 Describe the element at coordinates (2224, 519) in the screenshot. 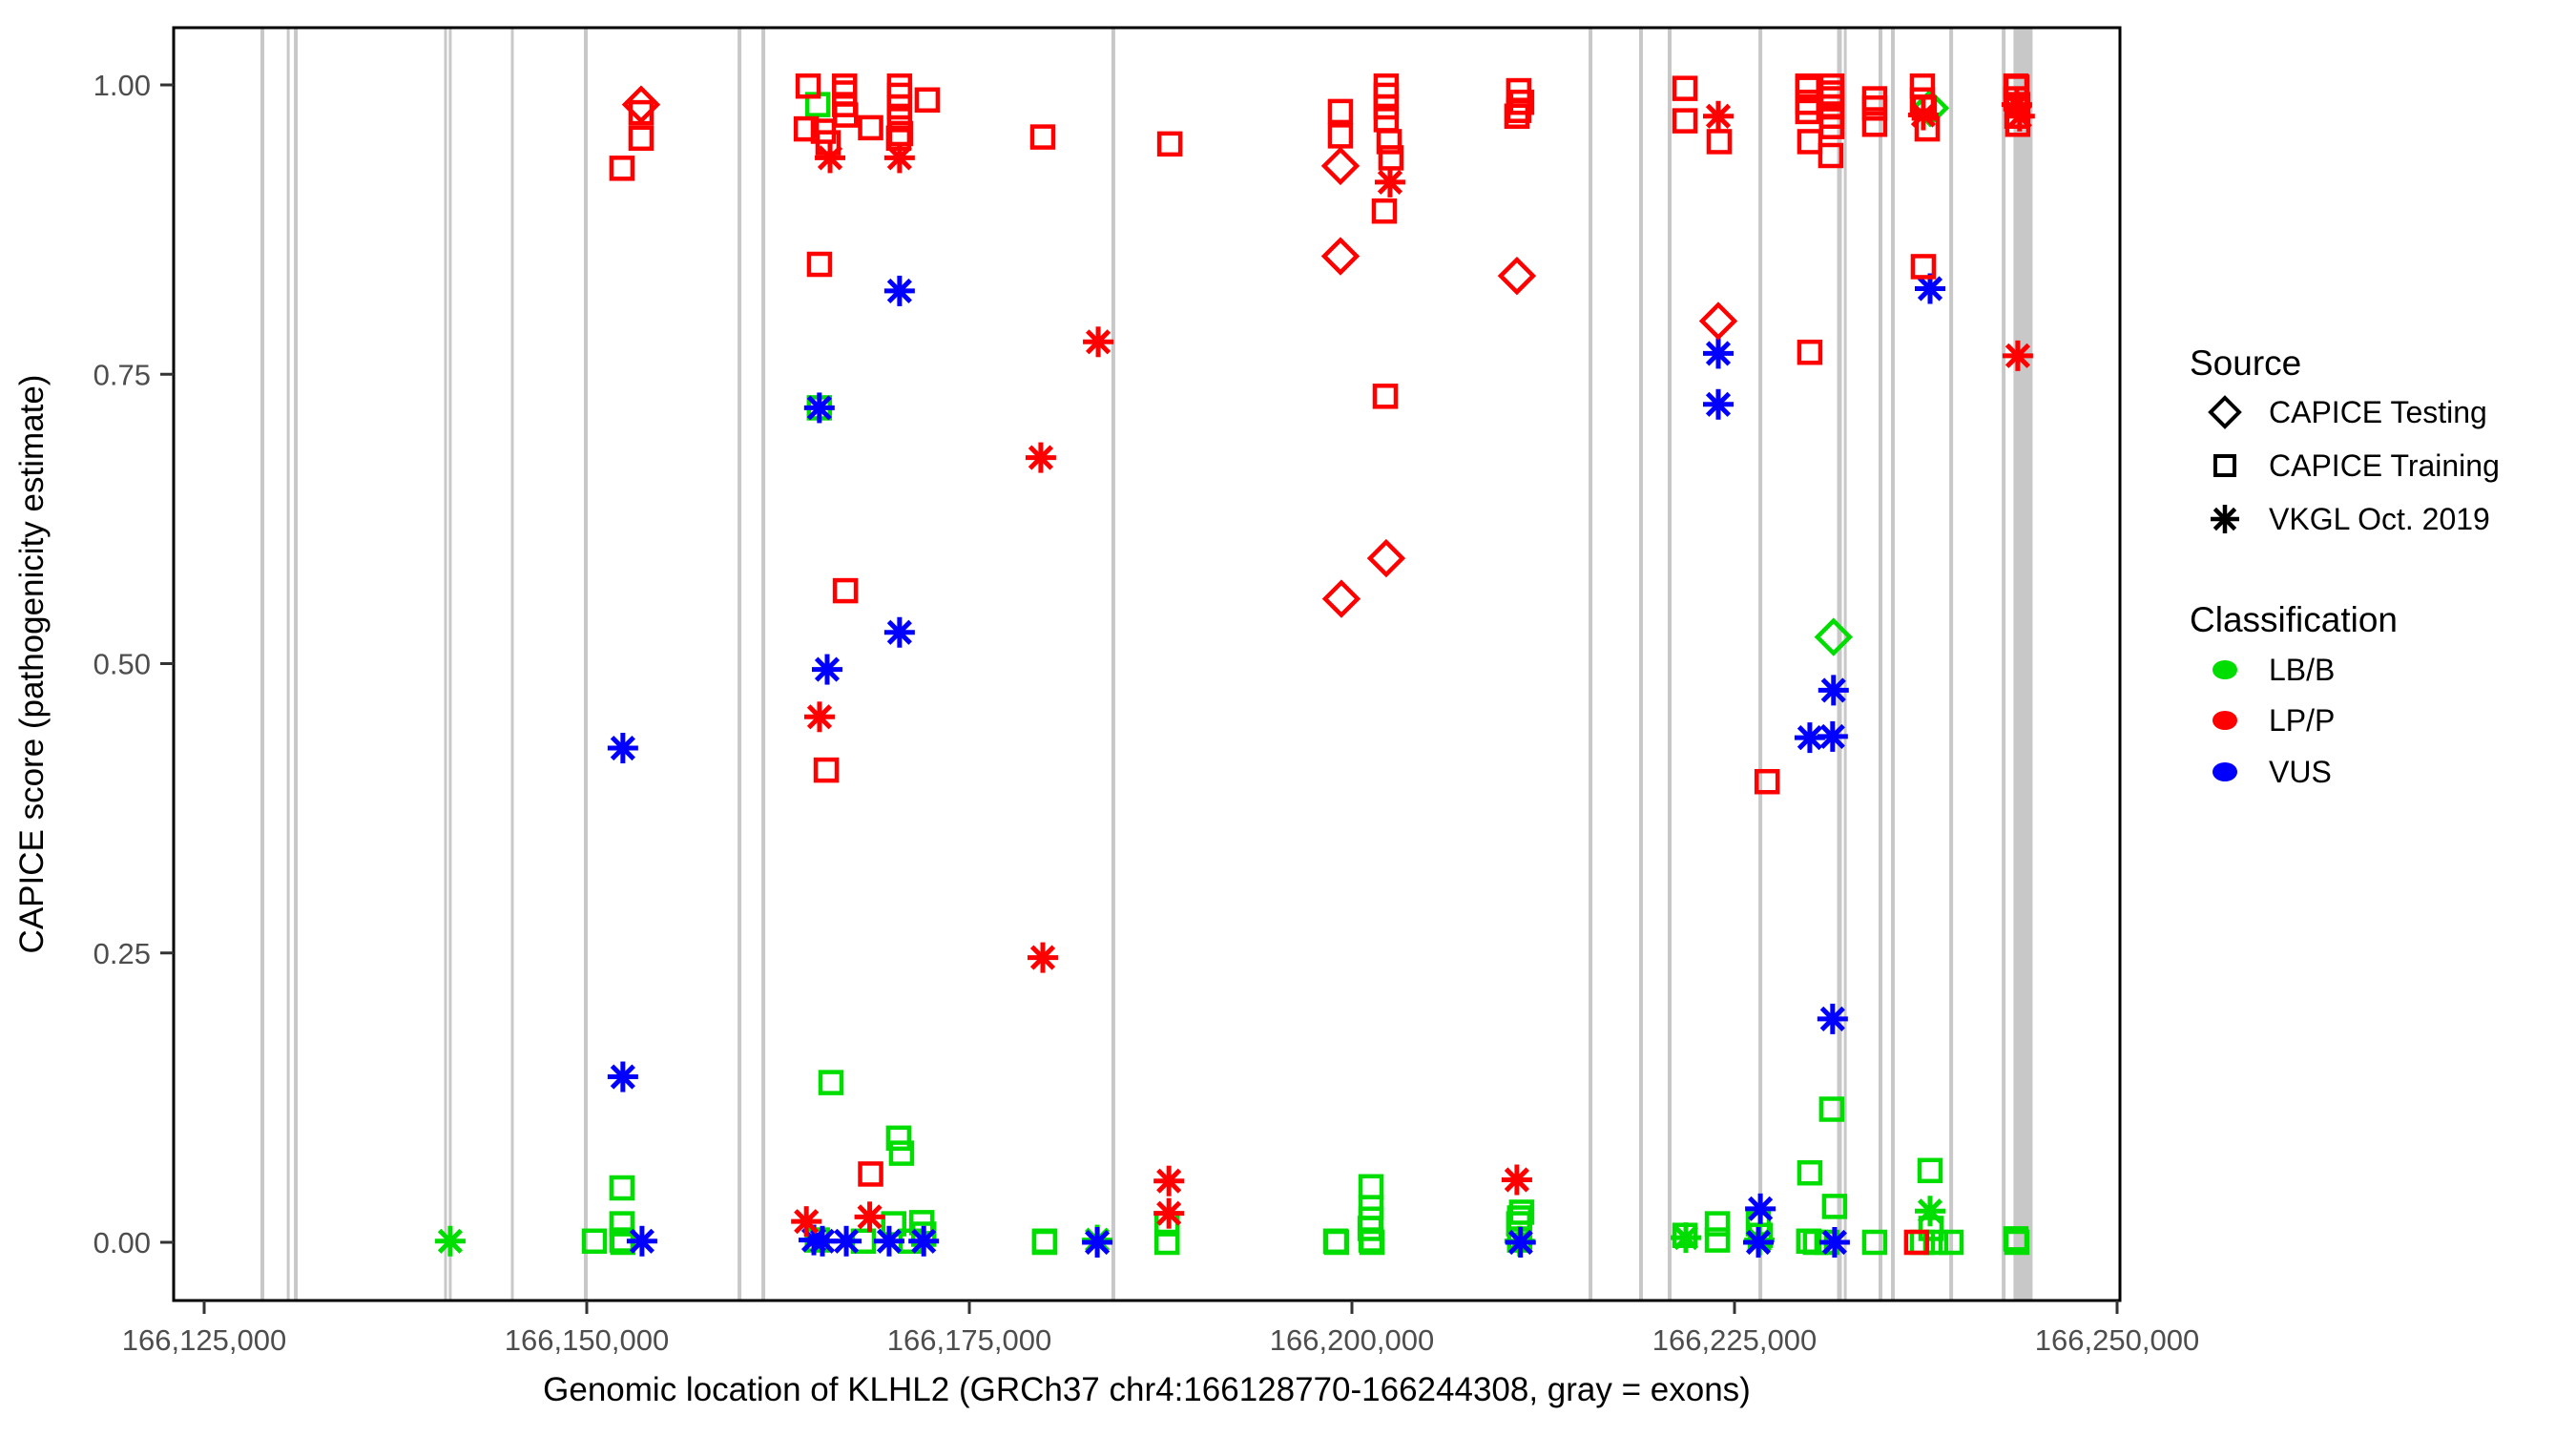

I see `vkgl-asterisk-icon` at that location.